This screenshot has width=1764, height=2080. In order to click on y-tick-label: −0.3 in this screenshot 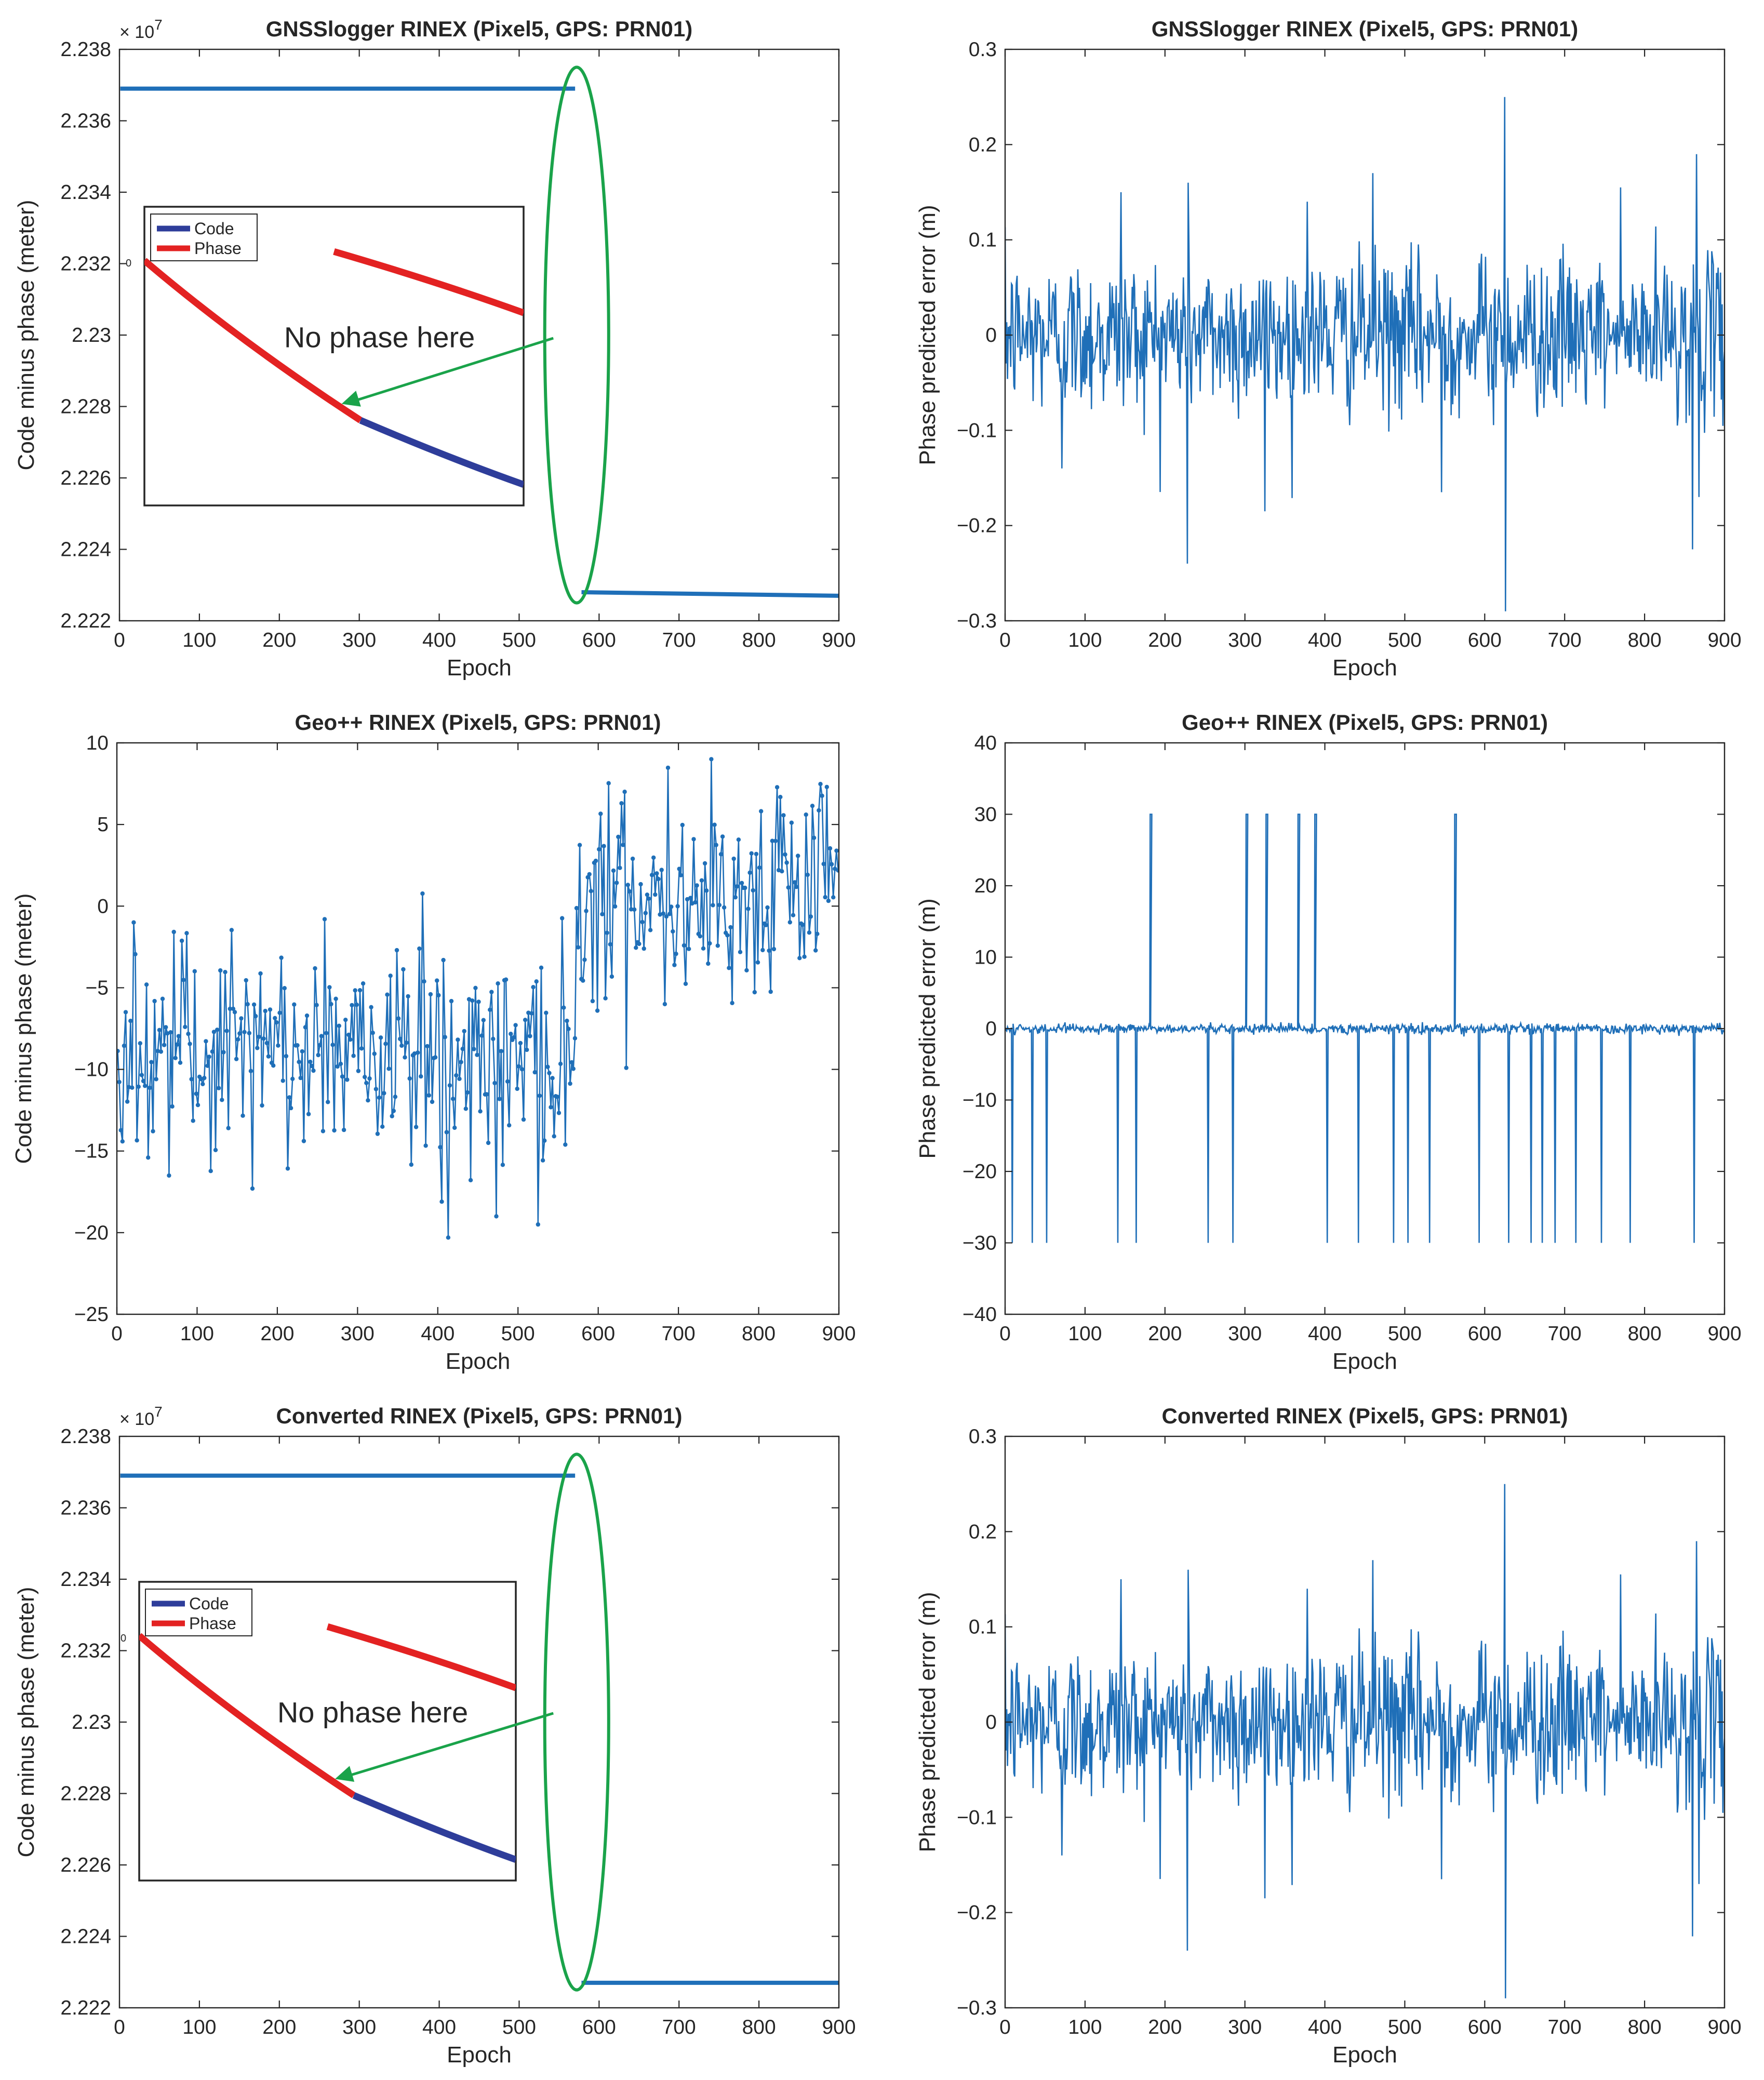, I will do `click(977, 621)`.